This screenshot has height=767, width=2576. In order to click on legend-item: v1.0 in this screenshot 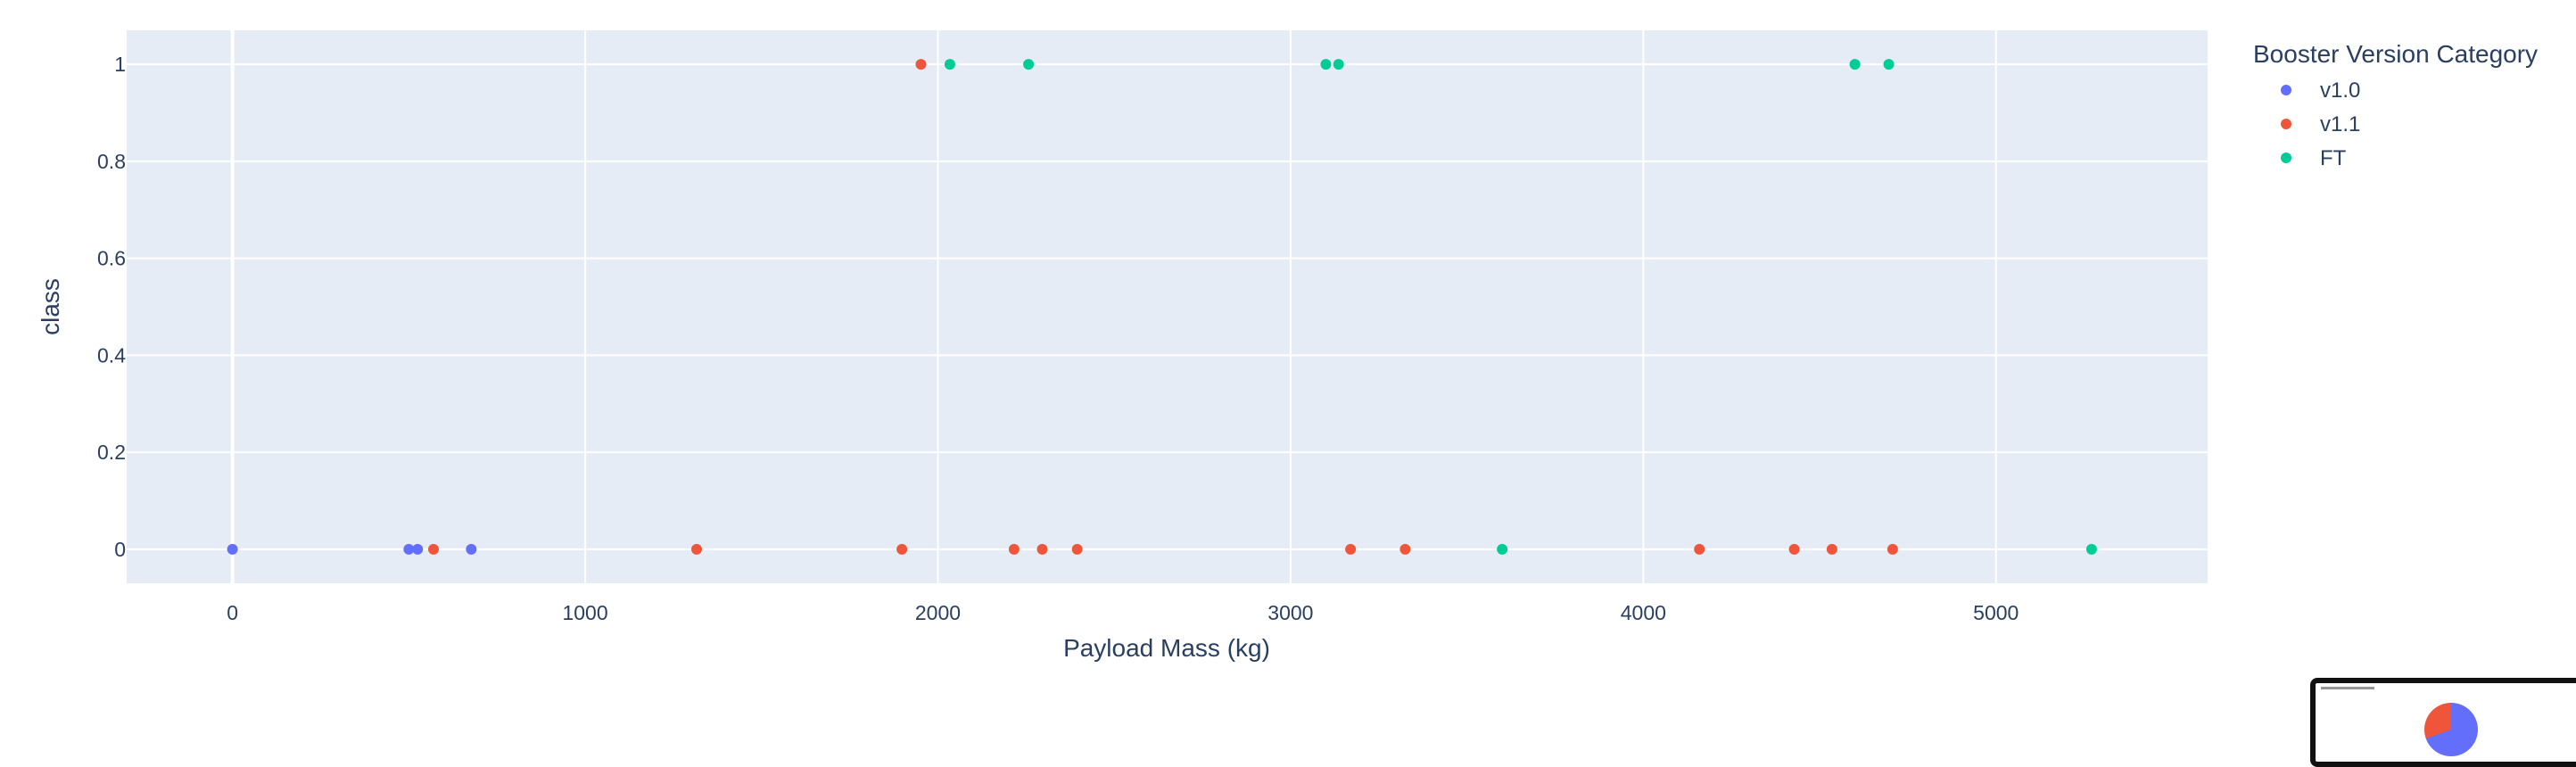, I will do `click(2320, 90)`.